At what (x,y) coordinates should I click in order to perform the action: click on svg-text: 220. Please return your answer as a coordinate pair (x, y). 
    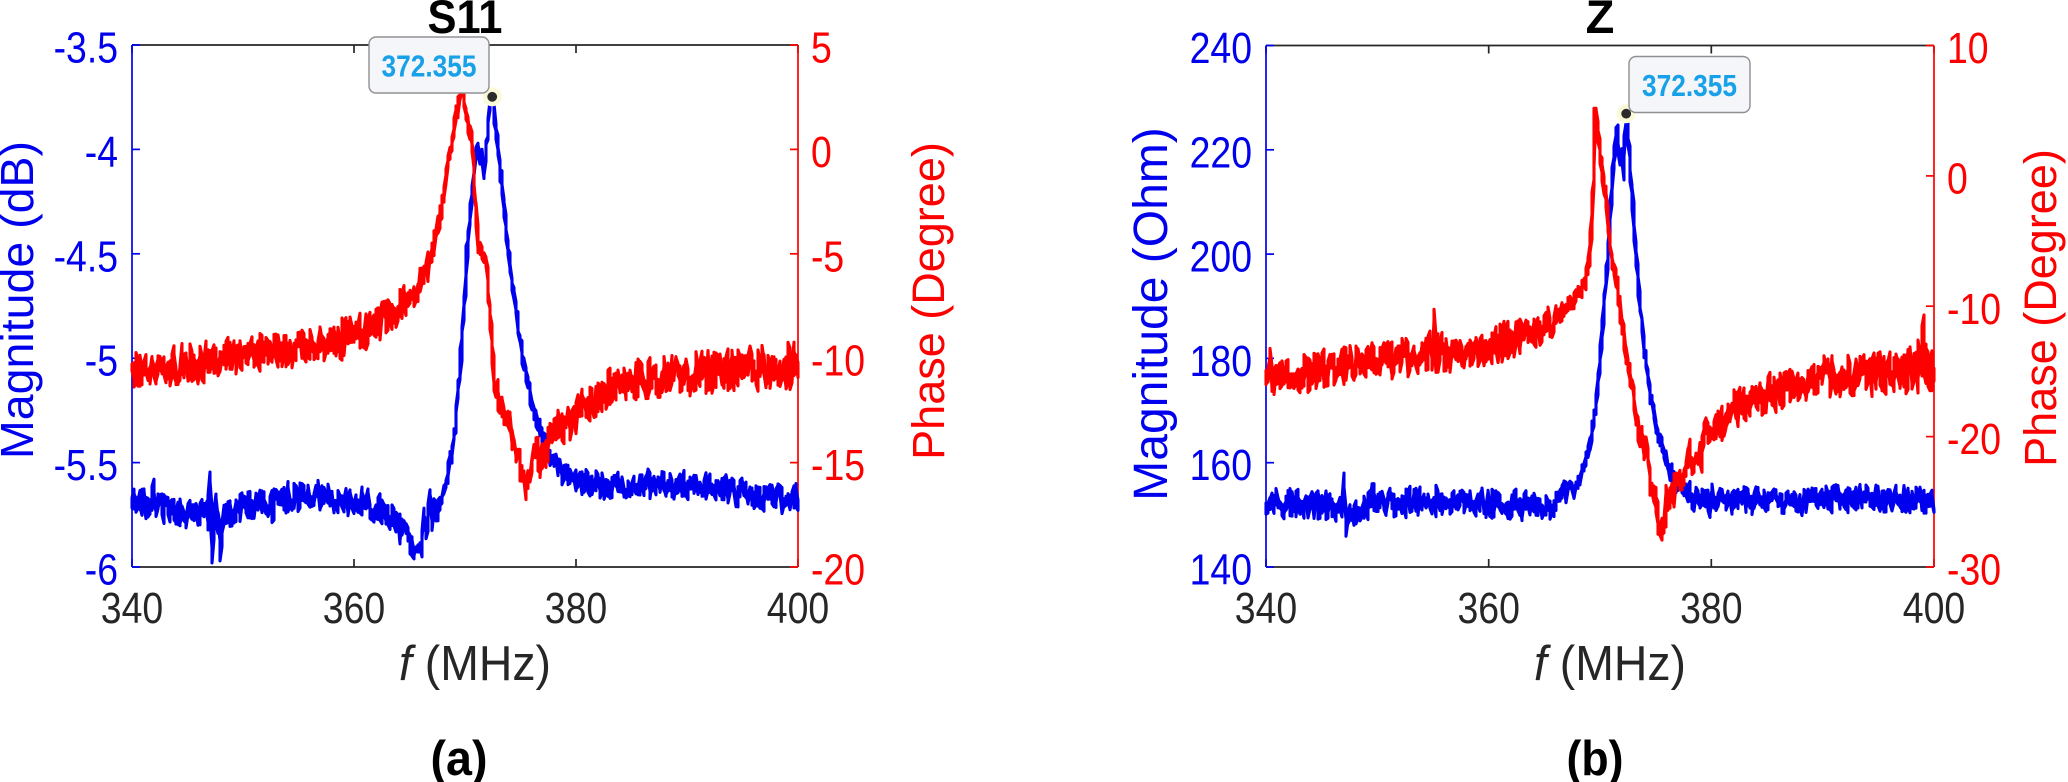
    Looking at the image, I should click on (1221, 152).